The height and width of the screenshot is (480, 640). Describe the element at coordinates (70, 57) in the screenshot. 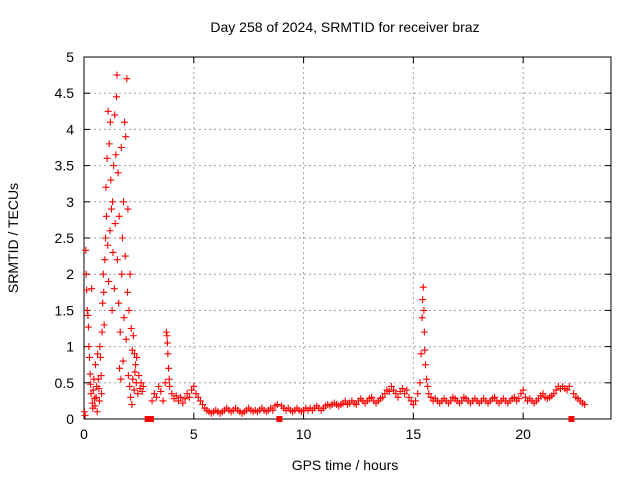

I see `y-tick-label: 5` at that location.